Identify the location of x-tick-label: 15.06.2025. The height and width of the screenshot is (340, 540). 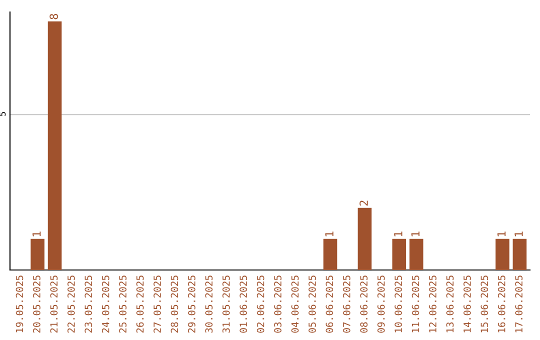
(484, 304).